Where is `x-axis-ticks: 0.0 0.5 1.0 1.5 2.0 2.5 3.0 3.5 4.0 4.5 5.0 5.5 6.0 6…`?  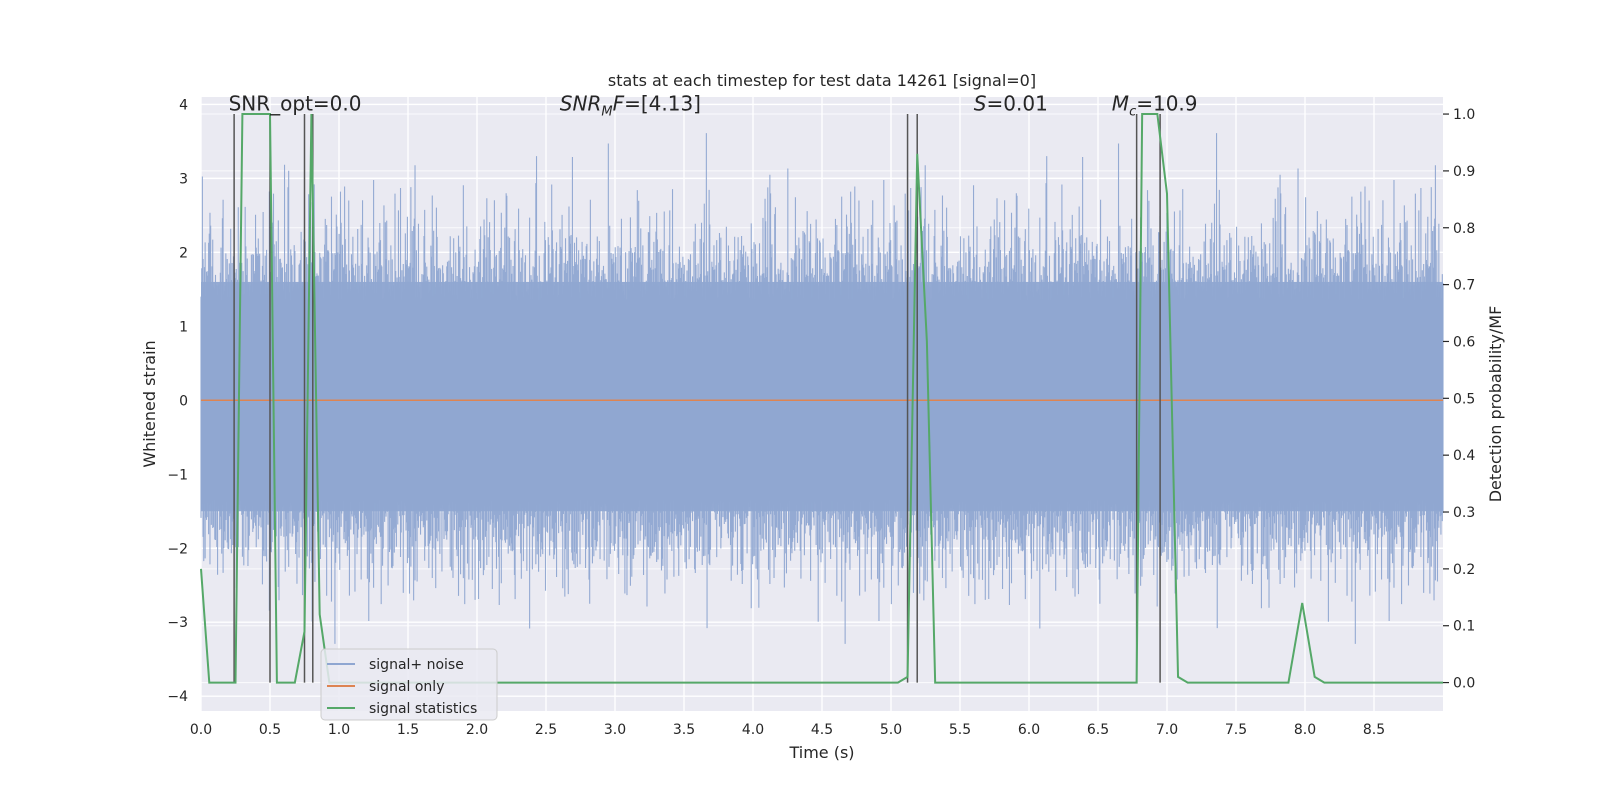
x-axis-ticks: 0.0 0.5 1.0 1.5 2.0 2.5 3.0 3.5 4.0 4.5 5.0 5.5 6.0 6… is located at coordinates (787, 730).